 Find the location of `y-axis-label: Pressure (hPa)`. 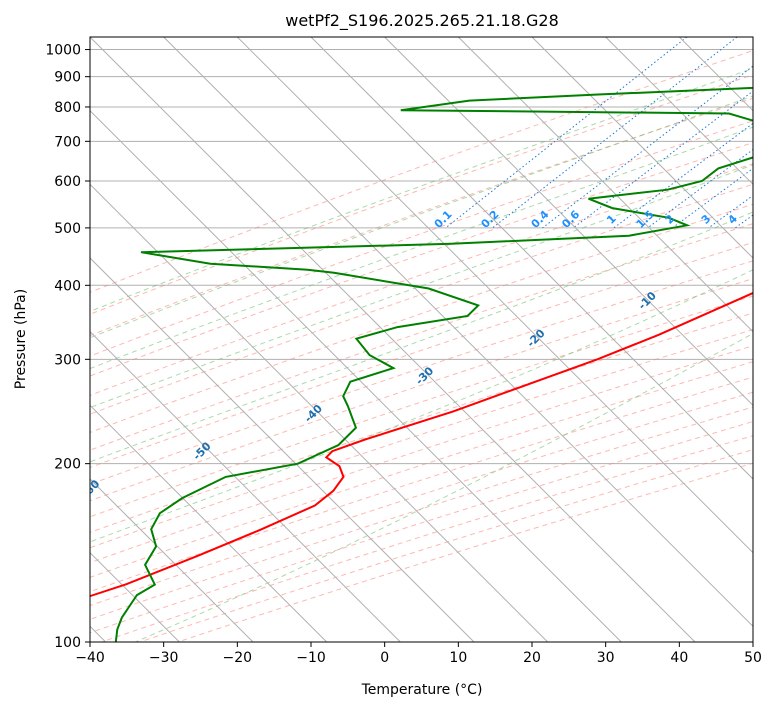

y-axis-label: Pressure (hPa) is located at coordinates (21, 339).